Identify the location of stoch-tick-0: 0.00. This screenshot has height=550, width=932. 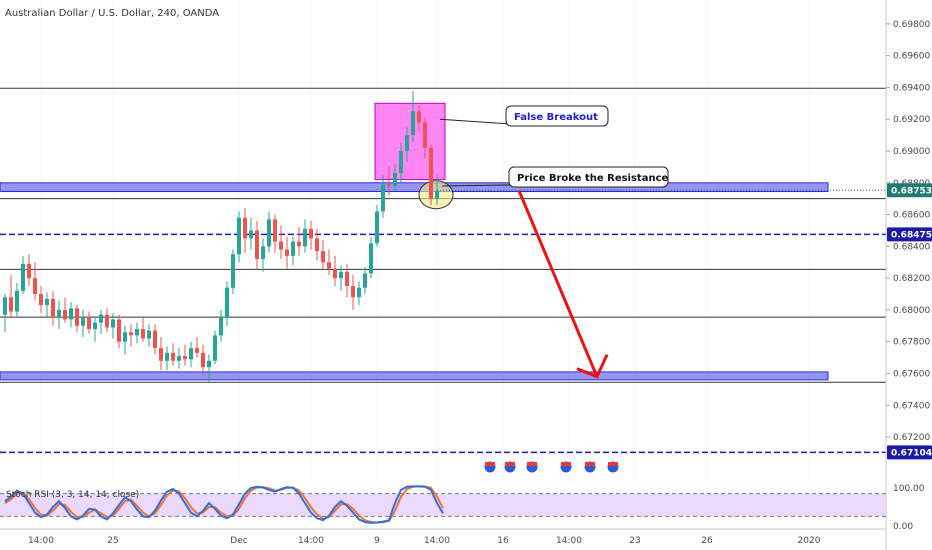
(903, 527).